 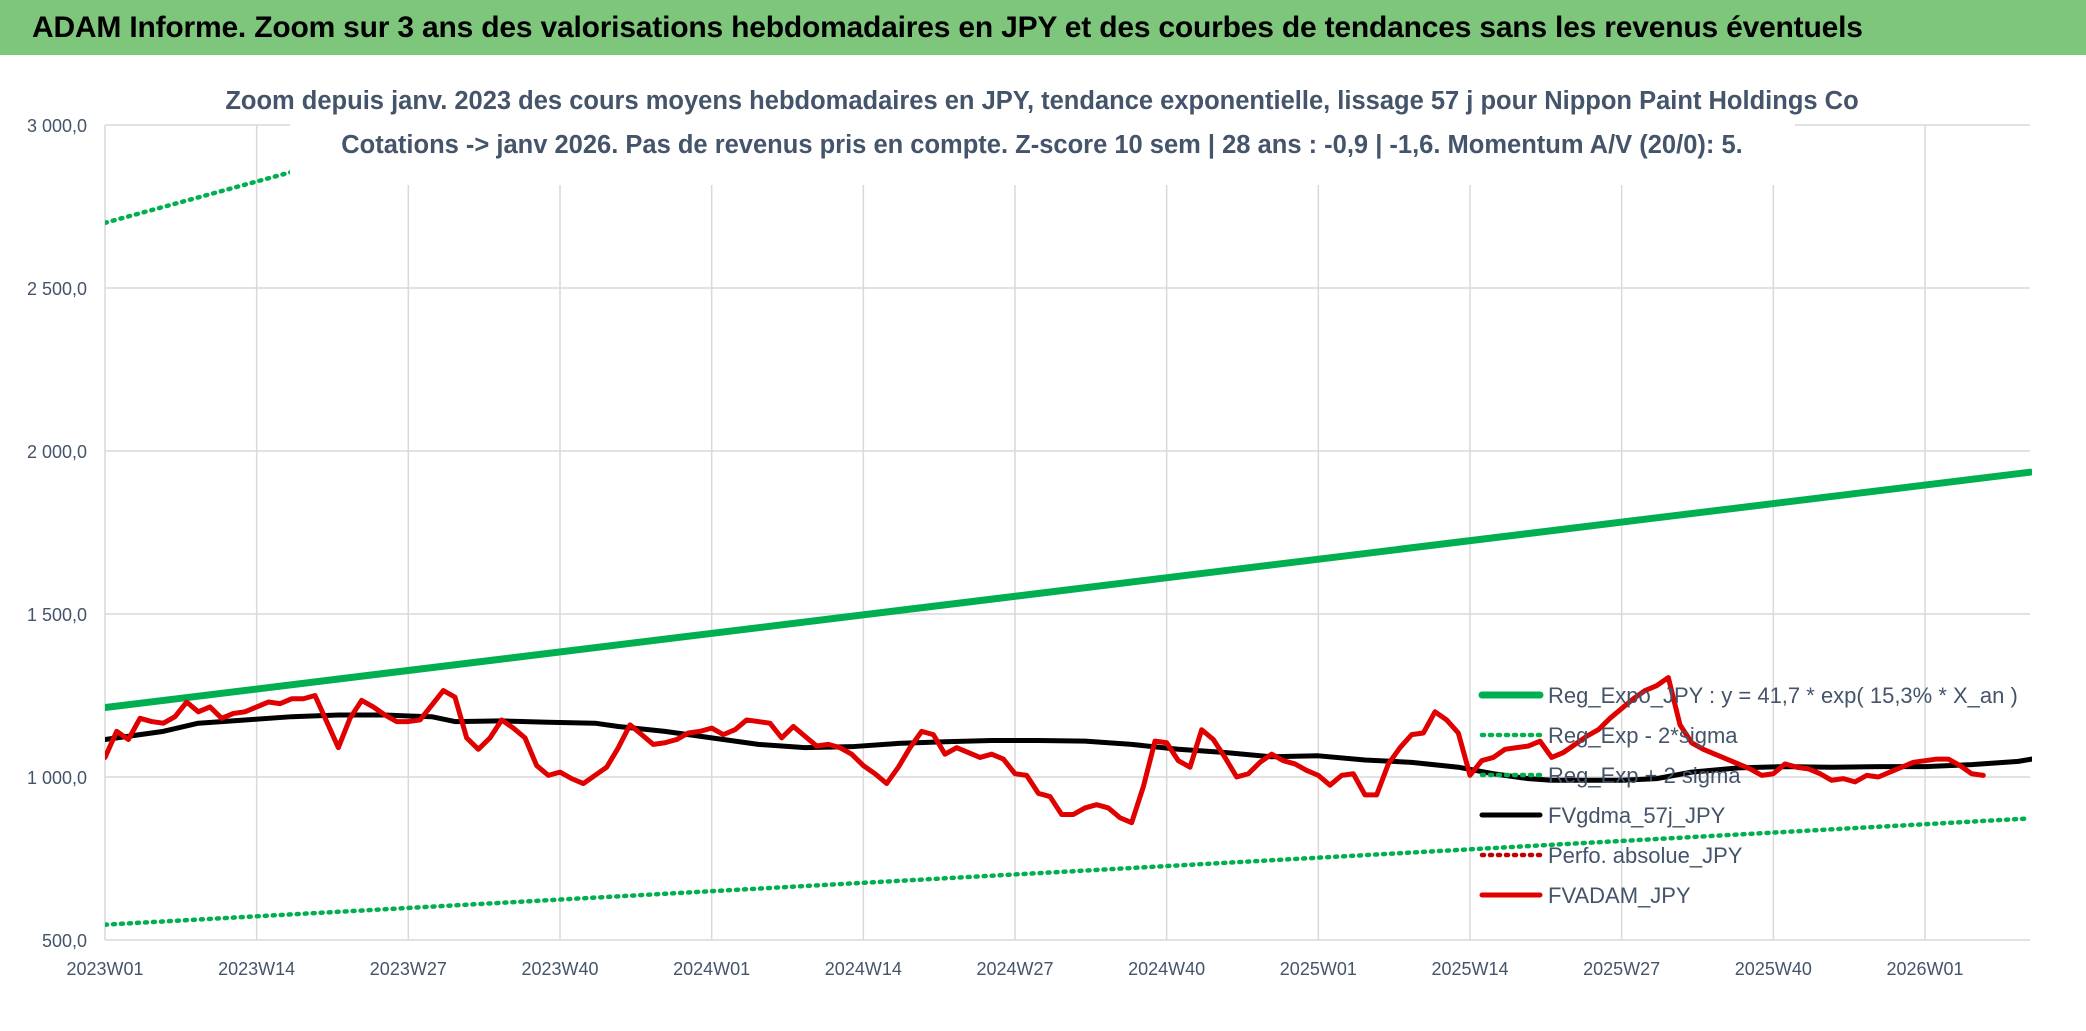 What do you see at coordinates (57, 615) in the screenshot?
I see `y-tick-label: 1 500,0` at bounding box center [57, 615].